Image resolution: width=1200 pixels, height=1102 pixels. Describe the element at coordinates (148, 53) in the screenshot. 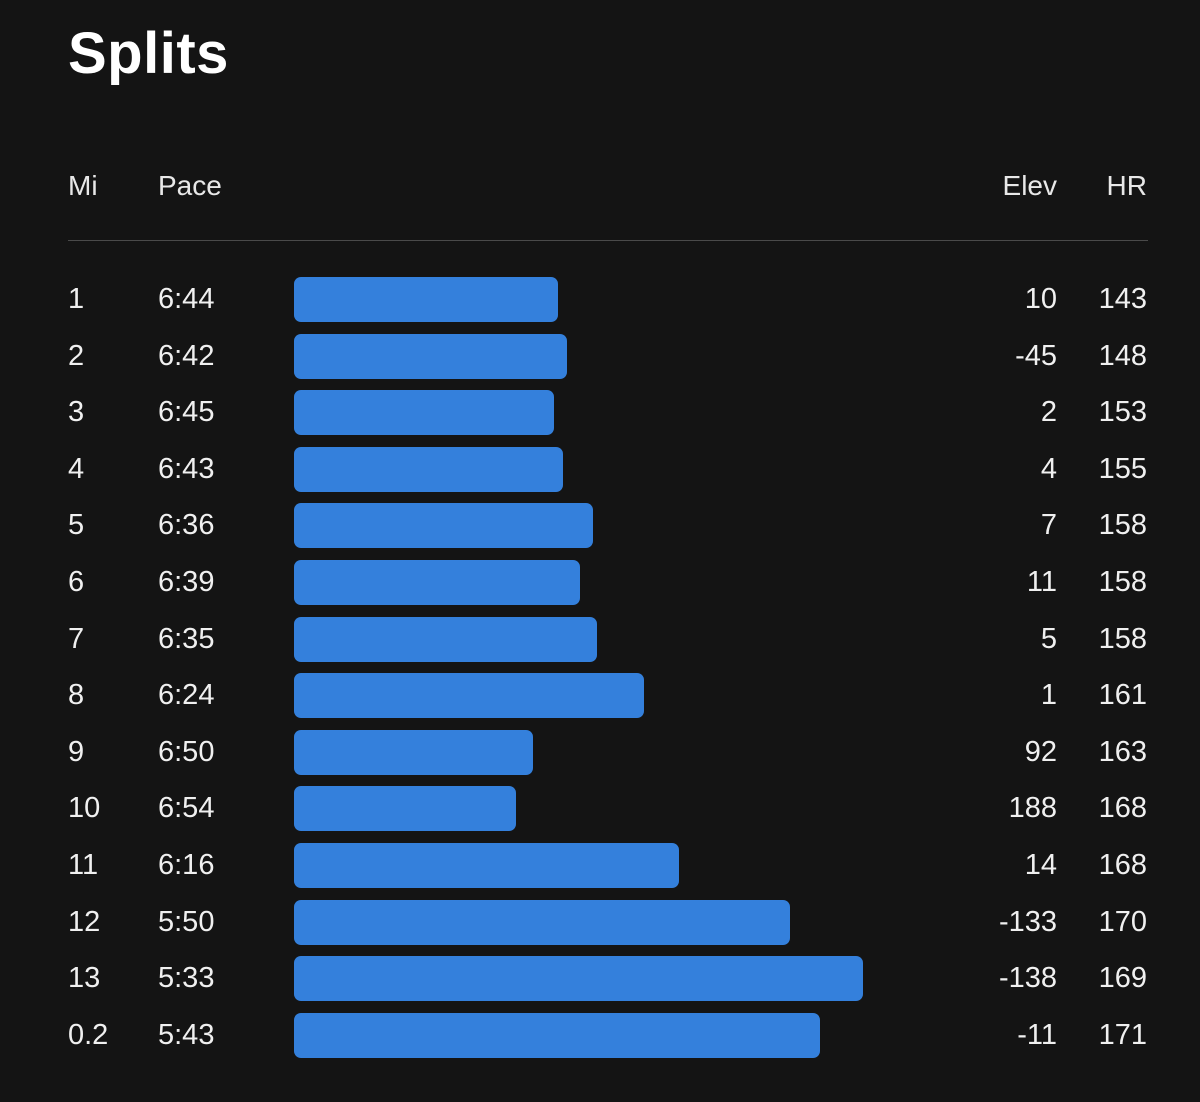

I see `page-title: Splits` at that location.